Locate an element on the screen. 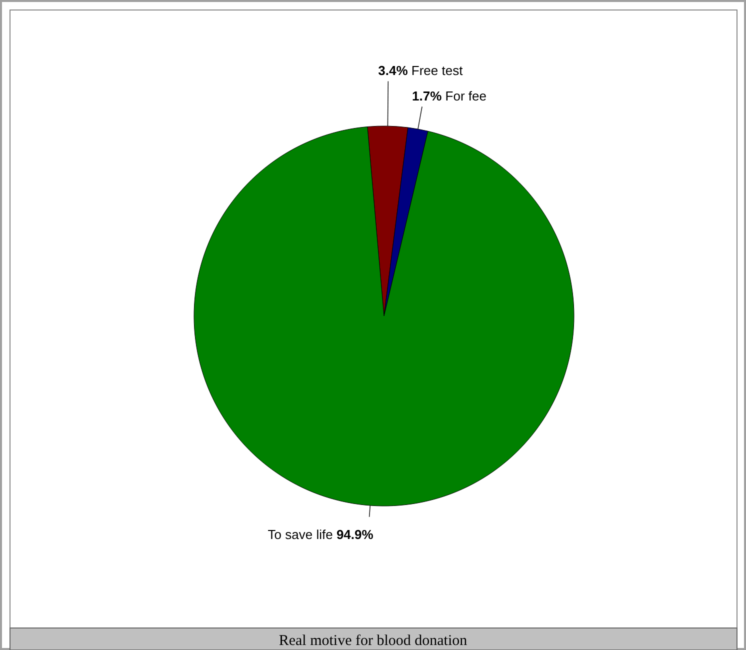  slice-label: Free test is located at coordinates (436, 70).